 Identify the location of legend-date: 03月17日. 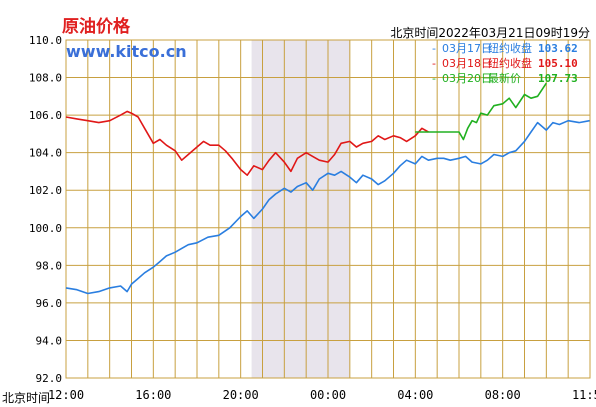
(467, 48).